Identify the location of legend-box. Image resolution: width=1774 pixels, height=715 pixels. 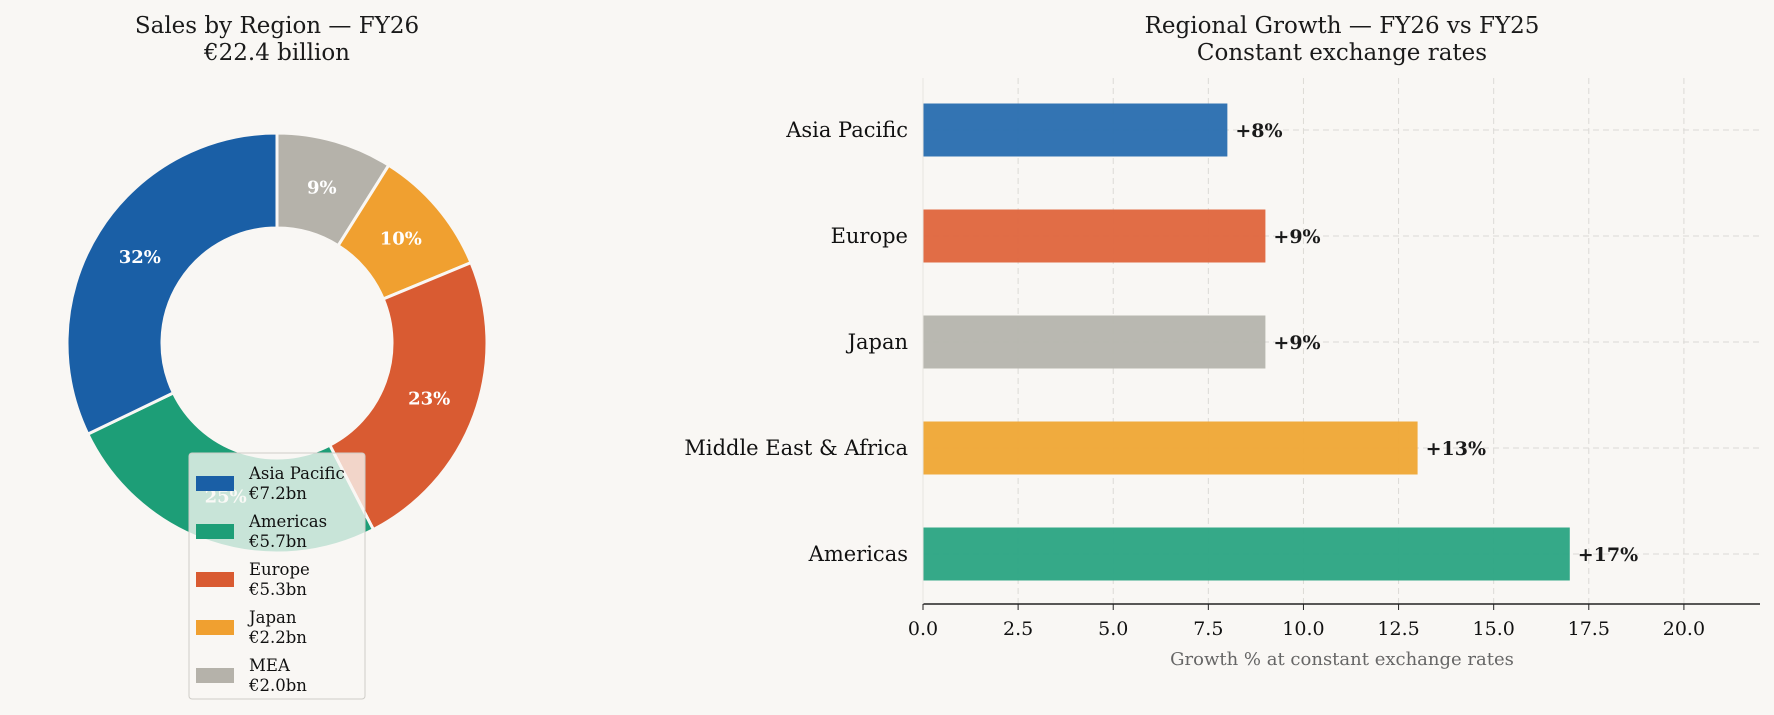
(277, 576).